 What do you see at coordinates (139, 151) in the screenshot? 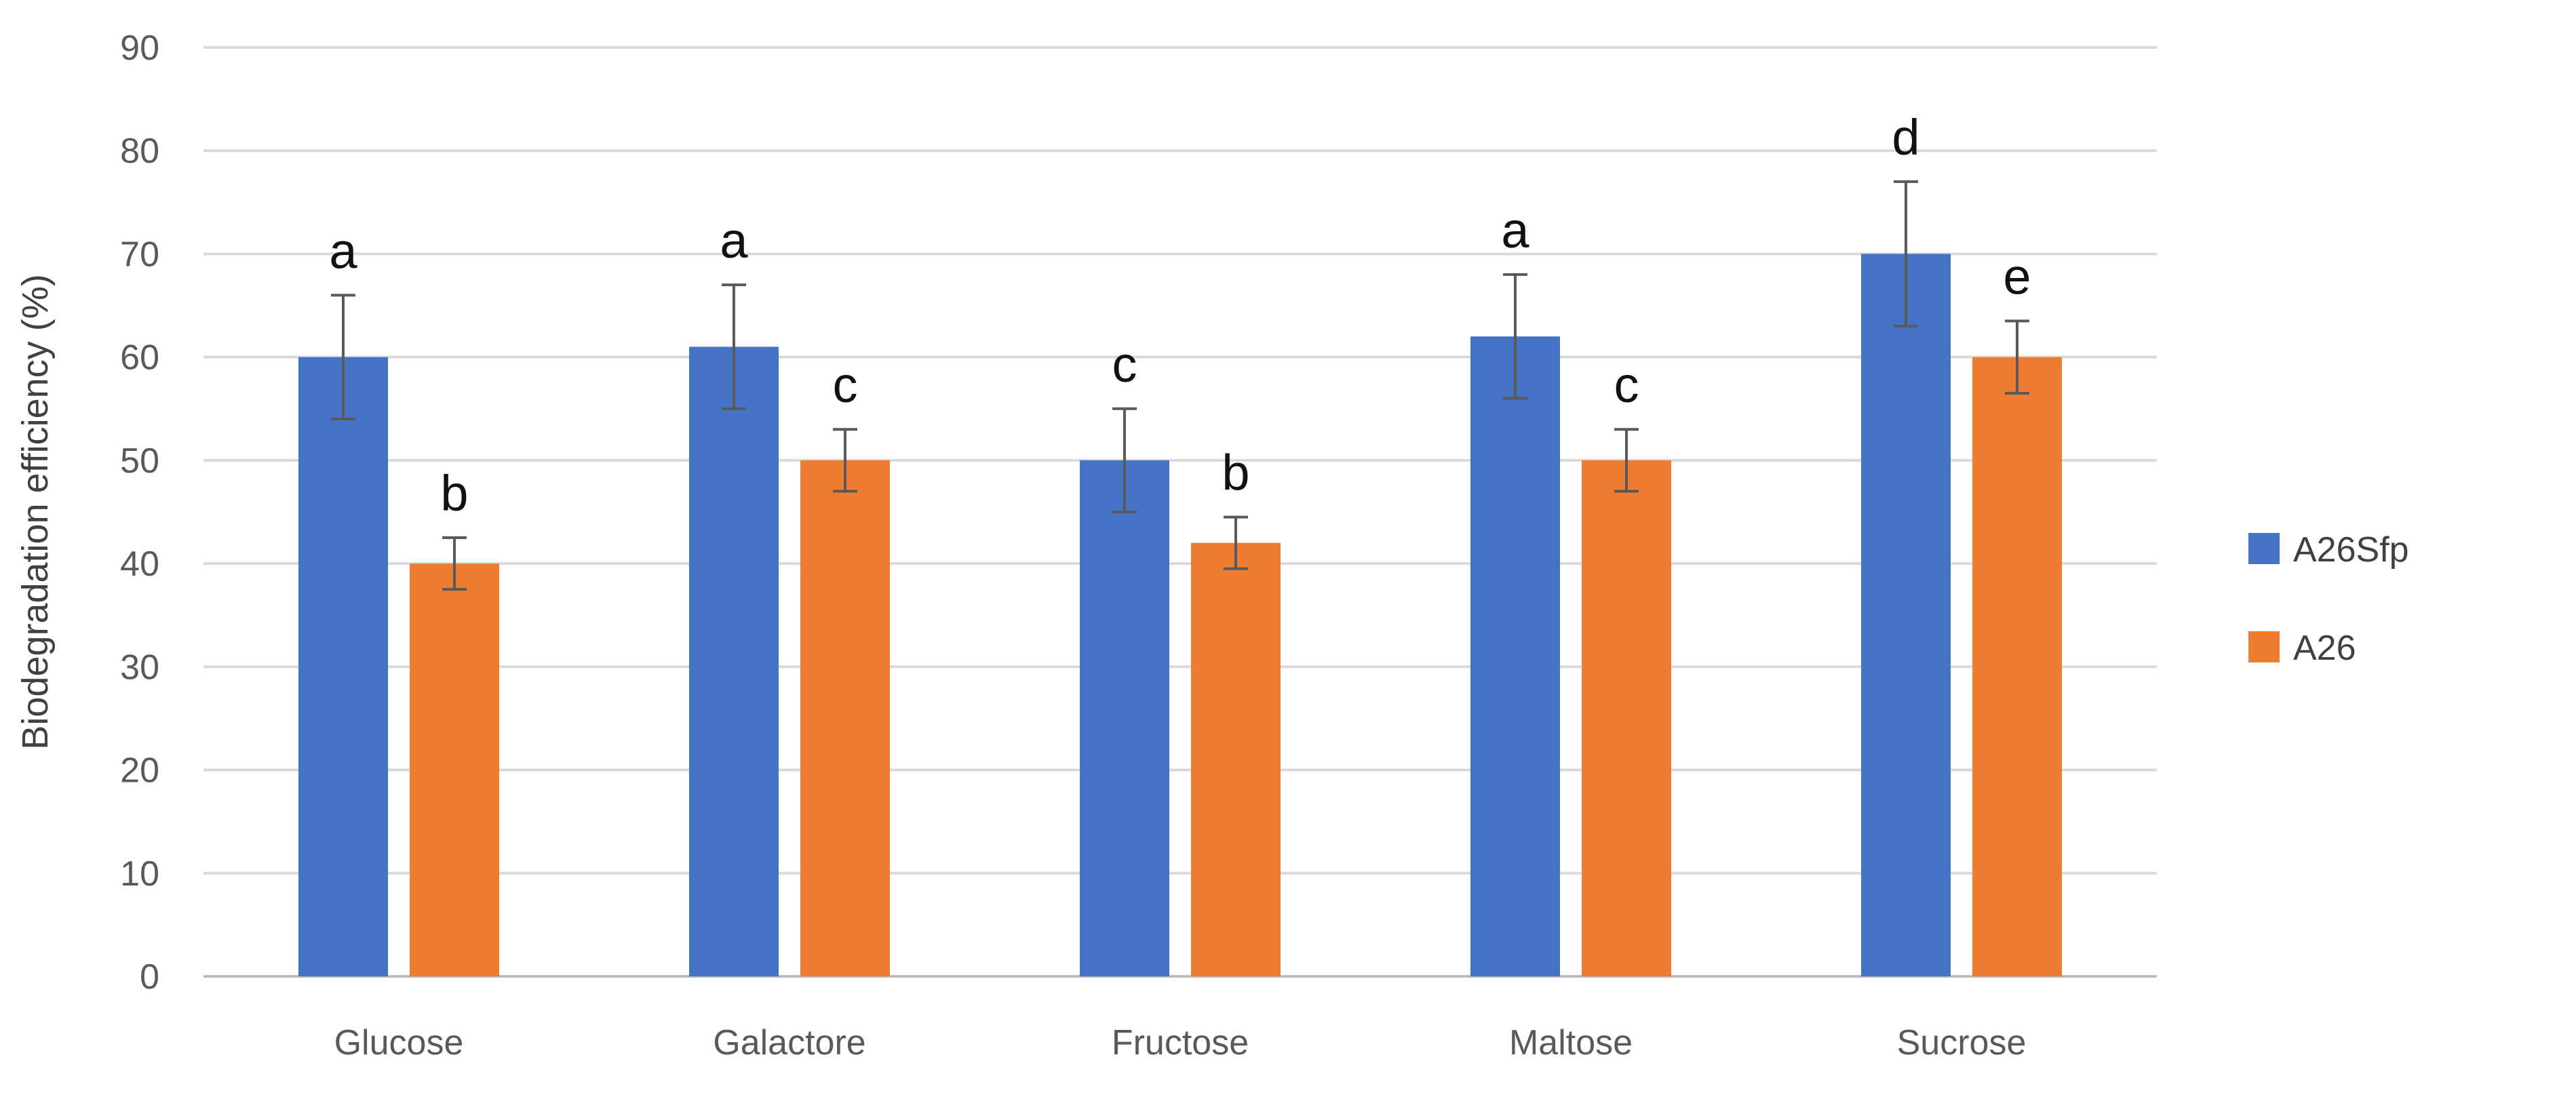
I see `y-tick-label: 80` at bounding box center [139, 151].